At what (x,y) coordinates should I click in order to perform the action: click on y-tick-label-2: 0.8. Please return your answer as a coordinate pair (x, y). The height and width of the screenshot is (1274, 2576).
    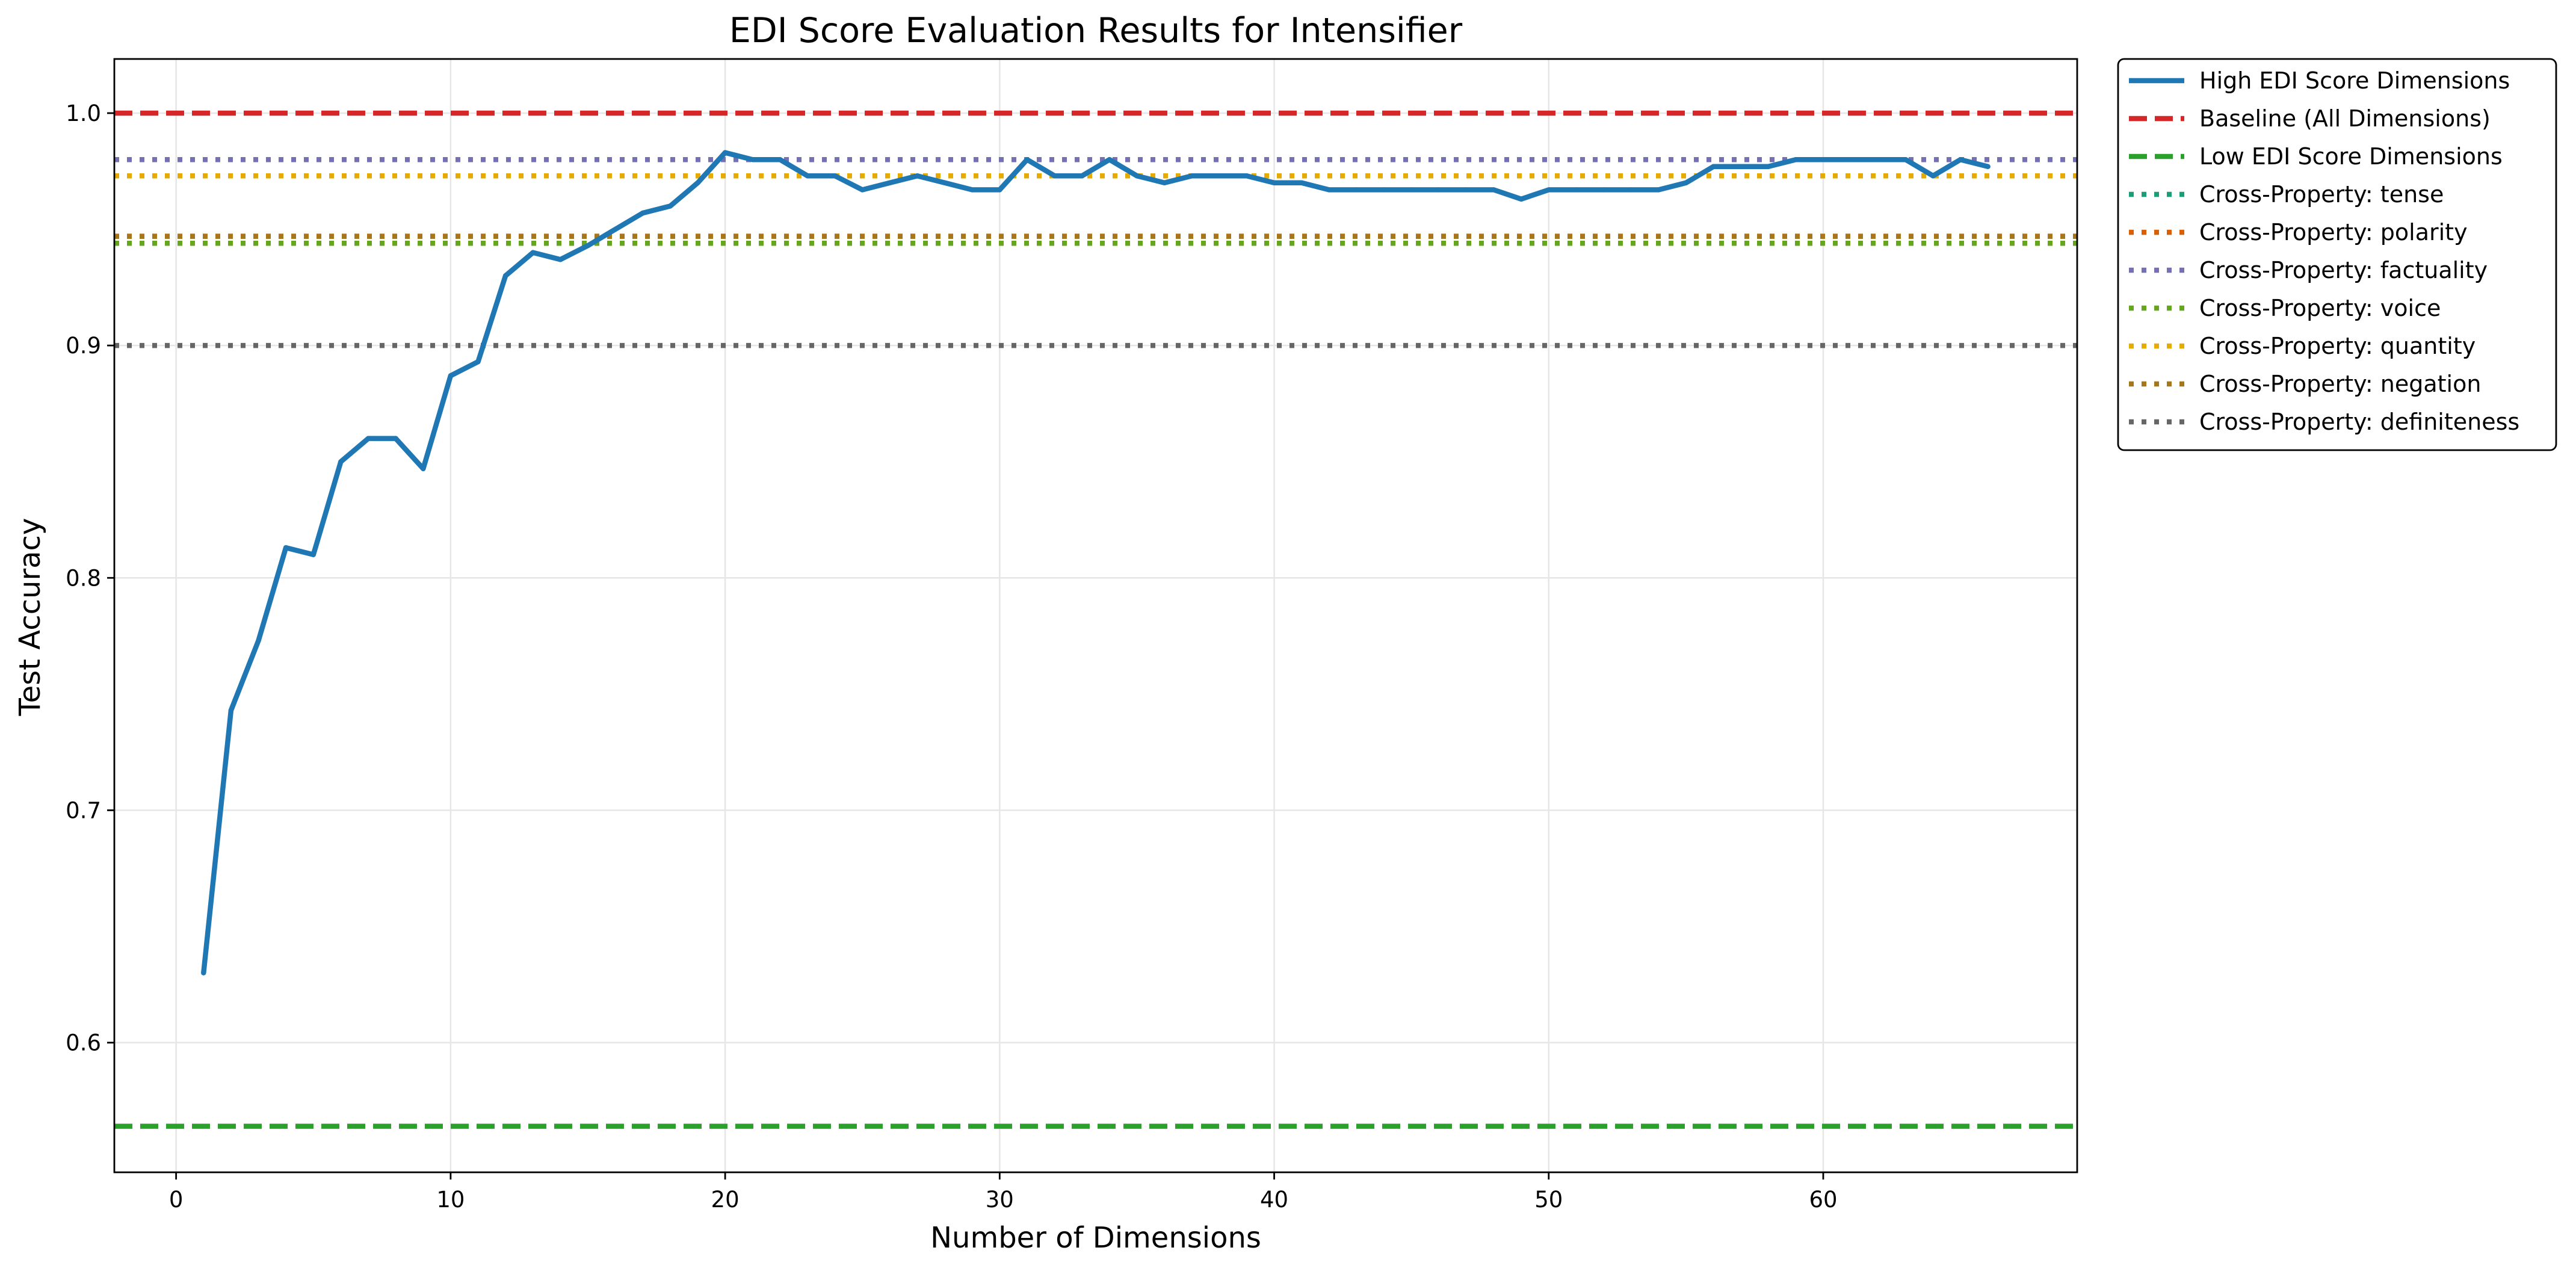
    Looking at the image, I should click on (83, 578).